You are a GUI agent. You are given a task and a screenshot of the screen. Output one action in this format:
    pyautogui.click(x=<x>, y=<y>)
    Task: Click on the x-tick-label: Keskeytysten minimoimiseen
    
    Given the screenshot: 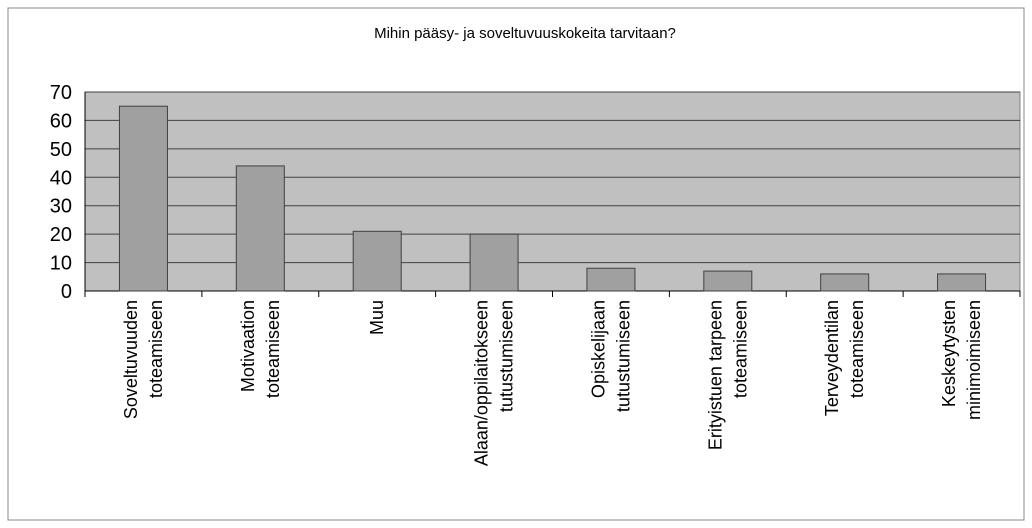 What is the action you would take?
    pyautogui.click(x=961, y=360)
    